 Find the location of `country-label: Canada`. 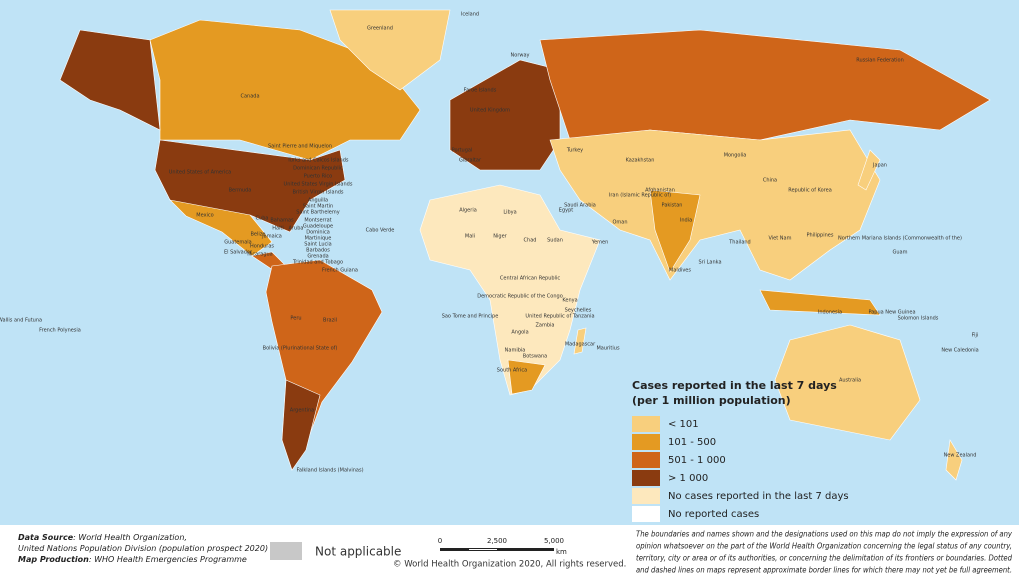

country-label: Canada is located at coordinates (249, 97).